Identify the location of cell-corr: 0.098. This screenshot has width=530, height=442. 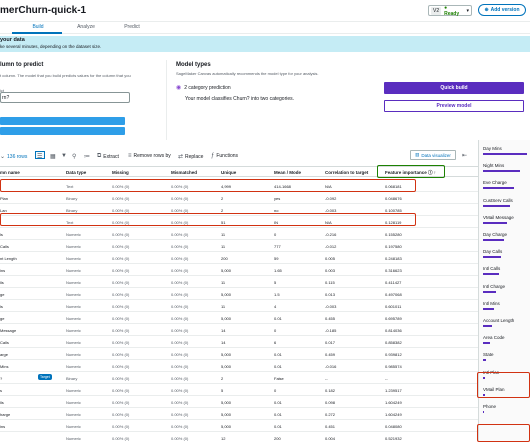
(330, 402).